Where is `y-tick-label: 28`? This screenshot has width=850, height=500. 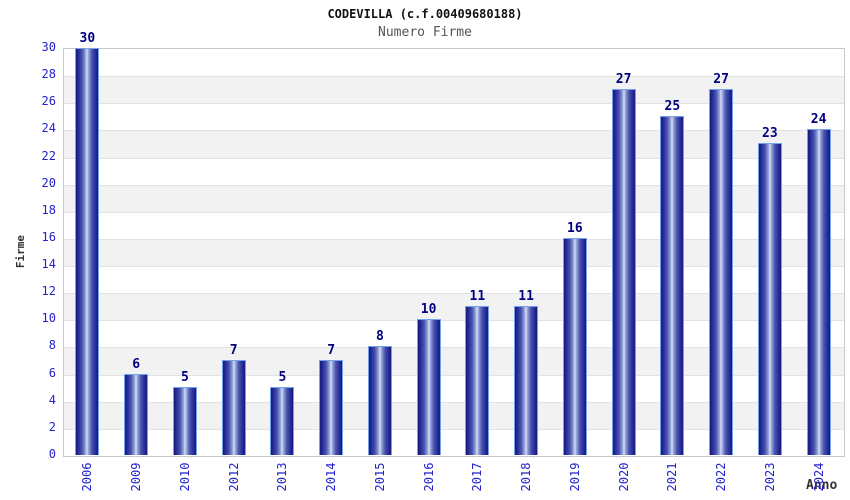 y-tick-label: 28 is located at coordinates (48, 74).